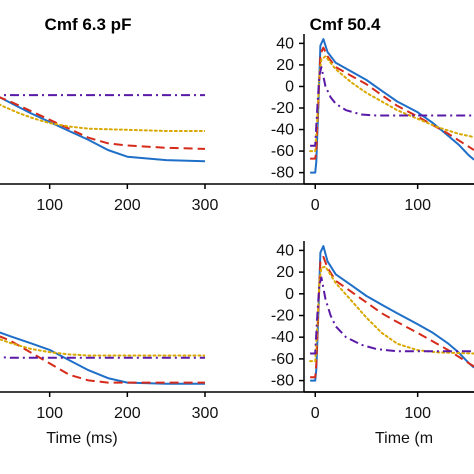 The image size is (474, 474). I want to click on x-axis-label: Time (ms), so click(81, 438).